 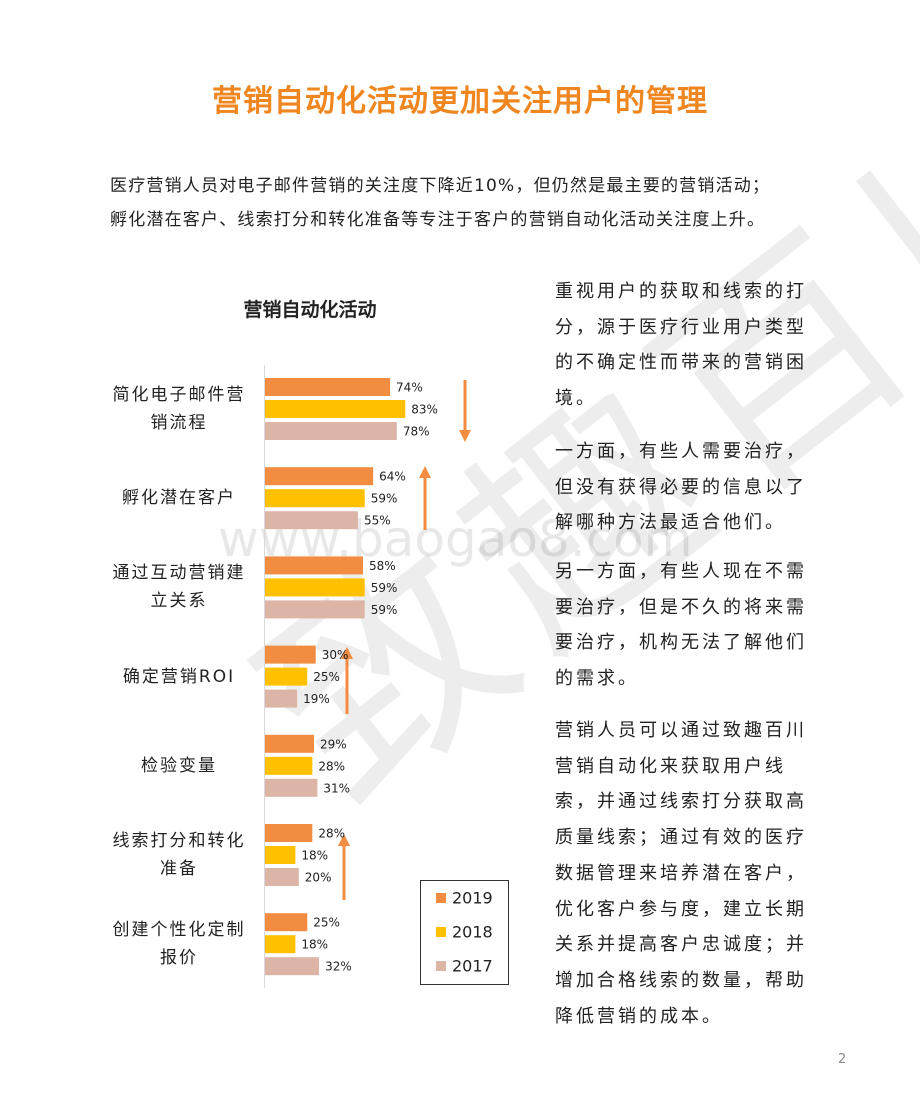 I want to click on value-label: 83%, so click(x=424, y=410).